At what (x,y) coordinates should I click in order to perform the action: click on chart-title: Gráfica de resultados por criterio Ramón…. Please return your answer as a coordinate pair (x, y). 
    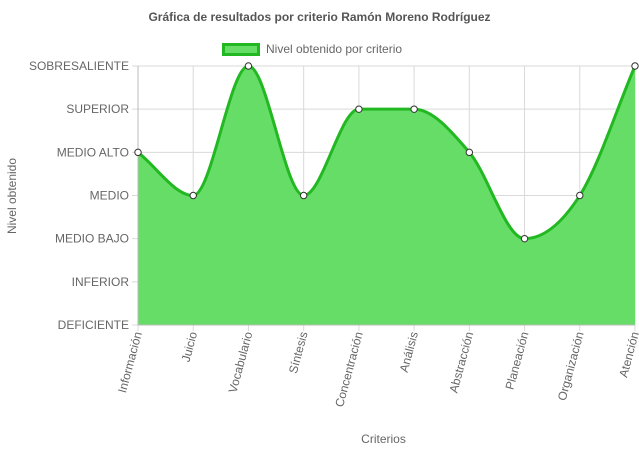
    Looking at the image, I should click on (319, 17).